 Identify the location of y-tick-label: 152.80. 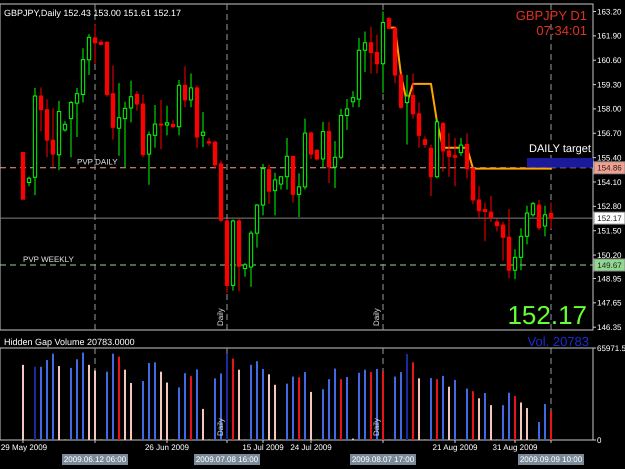
(609, 207).